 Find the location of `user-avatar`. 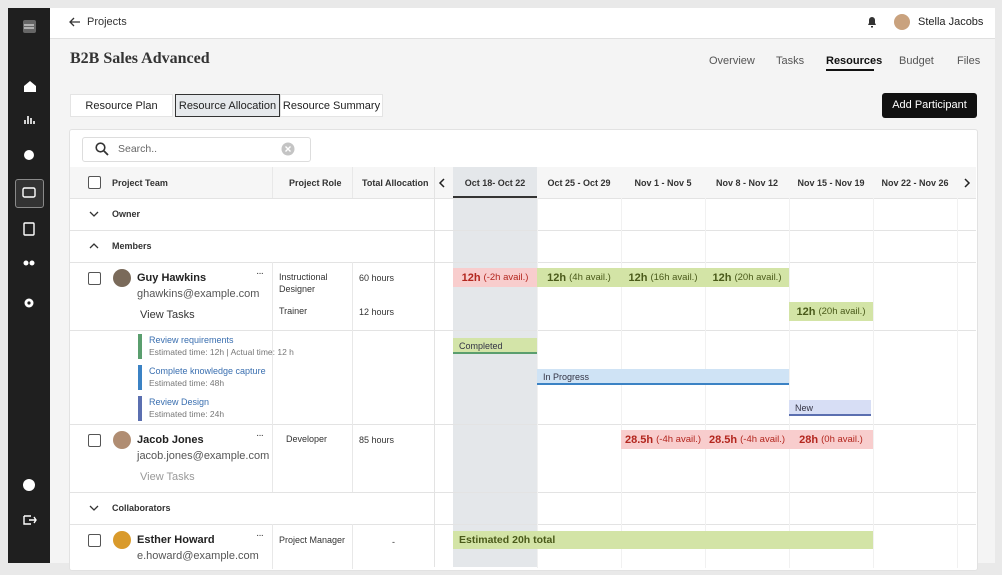

user-avatar is located at coordinates (902, 22).